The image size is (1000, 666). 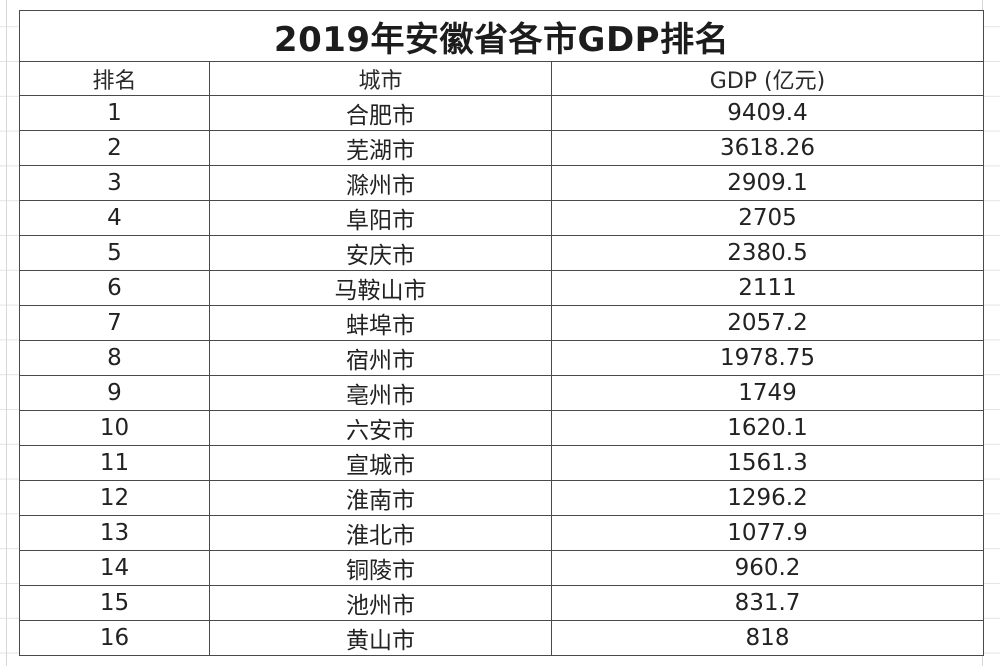 I want to click on rank-cell: 12, so click(x=114, y=498).